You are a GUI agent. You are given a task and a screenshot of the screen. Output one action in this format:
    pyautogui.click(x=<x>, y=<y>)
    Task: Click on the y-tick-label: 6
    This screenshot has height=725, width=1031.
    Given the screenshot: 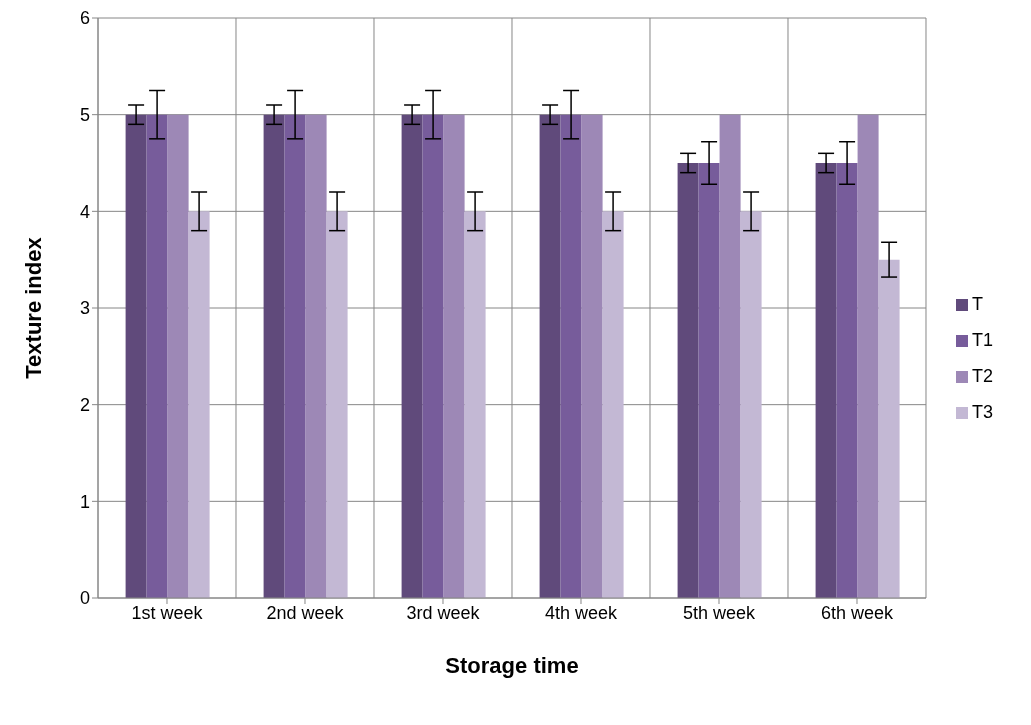 What is the action you would take?
    pyautogui.click(x=84, y=18)
    